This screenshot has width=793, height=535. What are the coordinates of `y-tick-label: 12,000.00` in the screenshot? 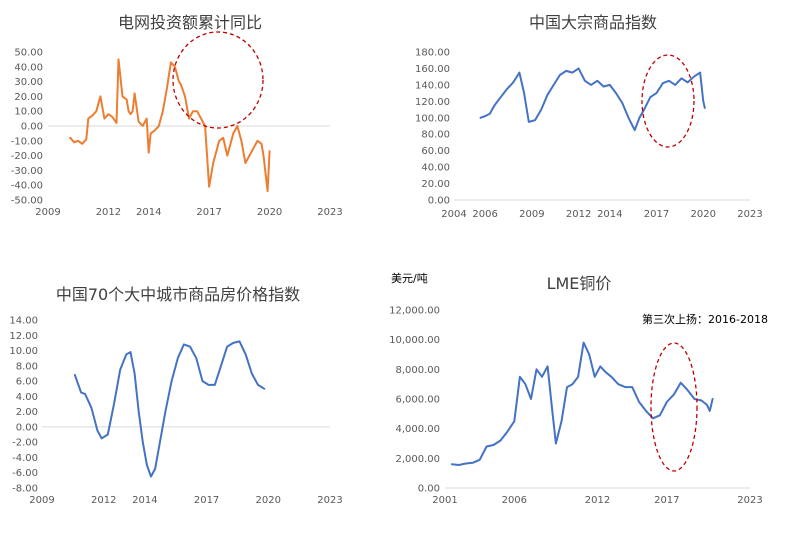 It's located at (414, 311).